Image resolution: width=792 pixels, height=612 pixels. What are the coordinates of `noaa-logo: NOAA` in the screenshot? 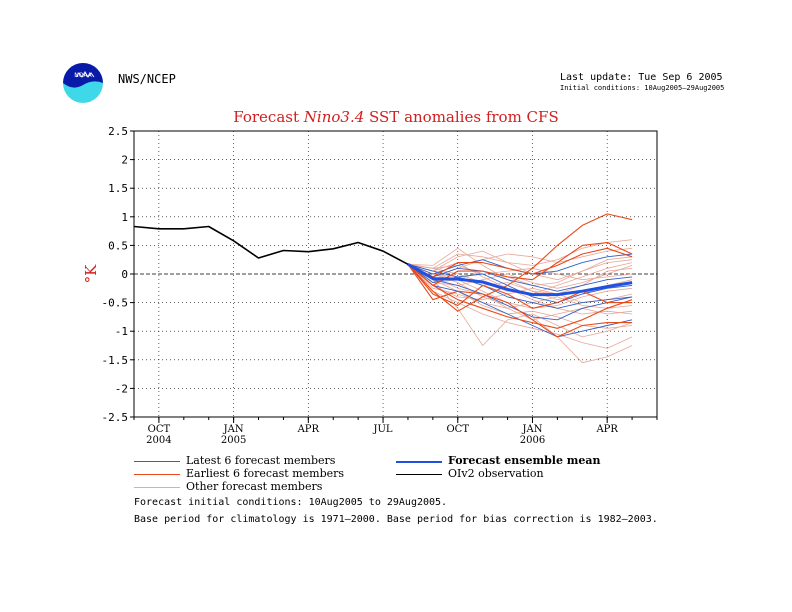 It's located at (83, 83).